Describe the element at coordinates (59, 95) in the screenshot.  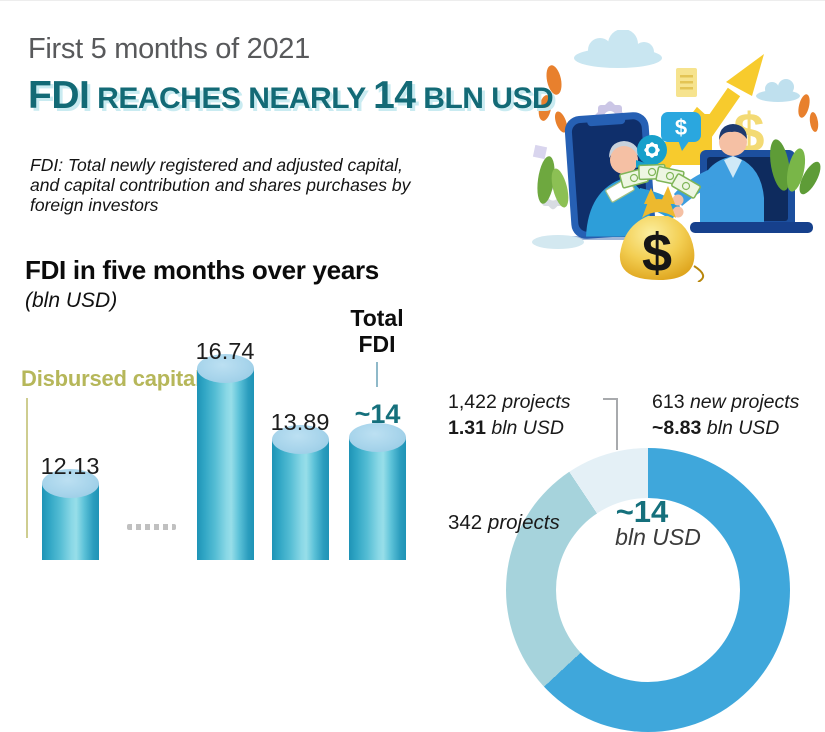
I see `title-fdi: FDI` at that location.